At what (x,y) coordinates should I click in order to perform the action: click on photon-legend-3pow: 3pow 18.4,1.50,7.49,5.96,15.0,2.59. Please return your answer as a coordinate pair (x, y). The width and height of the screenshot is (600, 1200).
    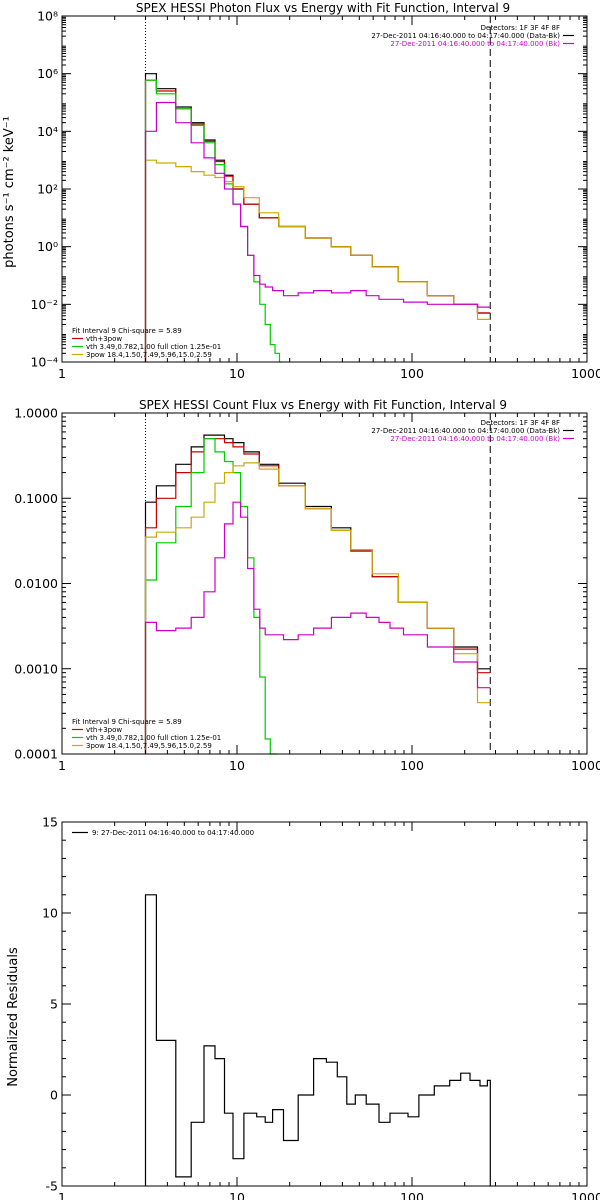
    Looking at the image, I should click on (149, 355).